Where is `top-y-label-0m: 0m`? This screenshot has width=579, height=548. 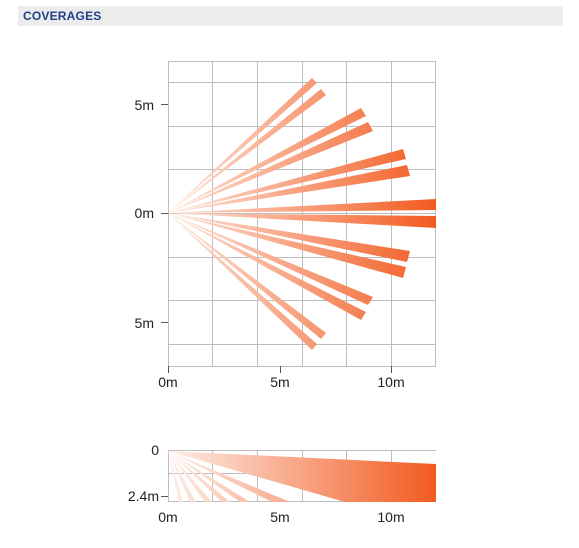
top-y-label-0m: 0m is located at coordinates (144, 213).